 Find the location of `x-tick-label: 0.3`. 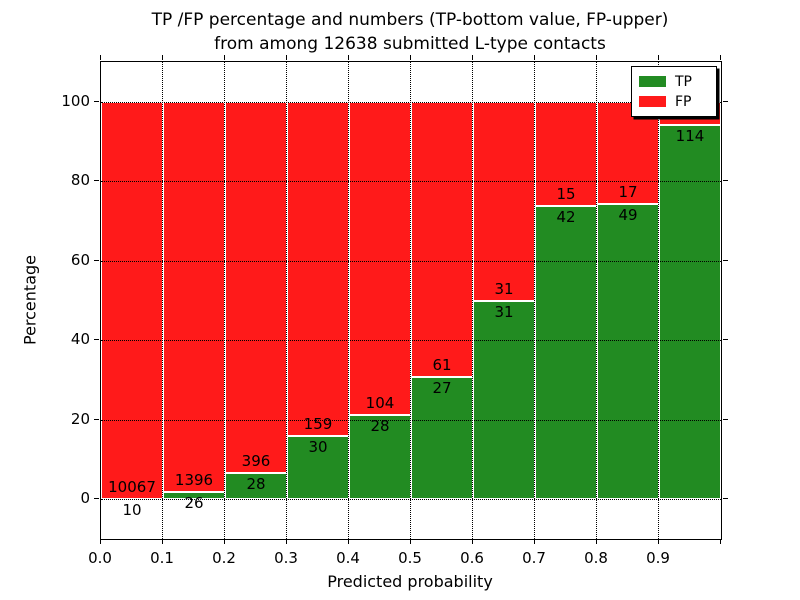

x-tick-label: 0.3 is located at coordinates (286, 558).